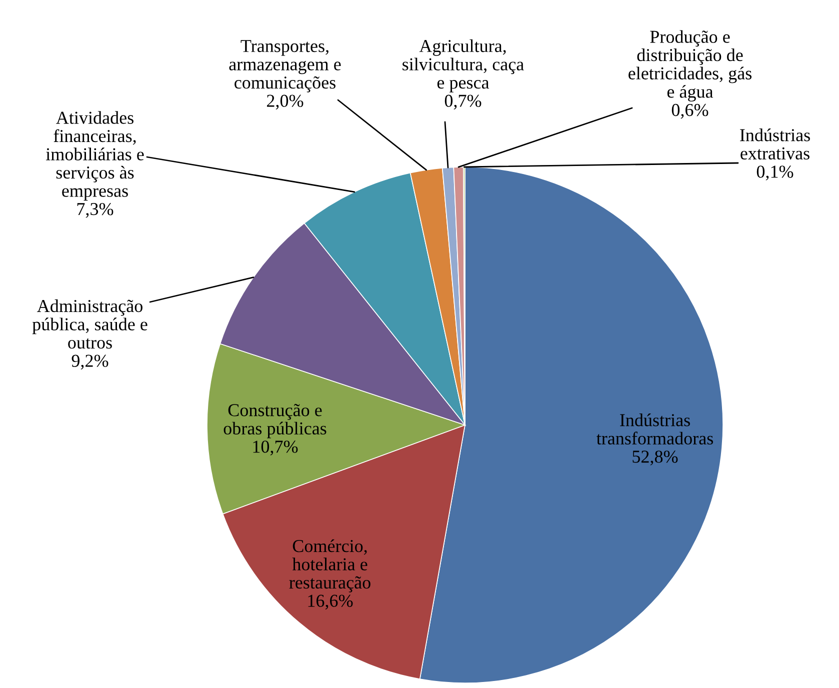 This screenshot has height=688, width=839. What do you see at coordinates (655, 429) in the screenshot?
I see `slice-label: Indústrias transformadoras` at bounding box center [655, 429].